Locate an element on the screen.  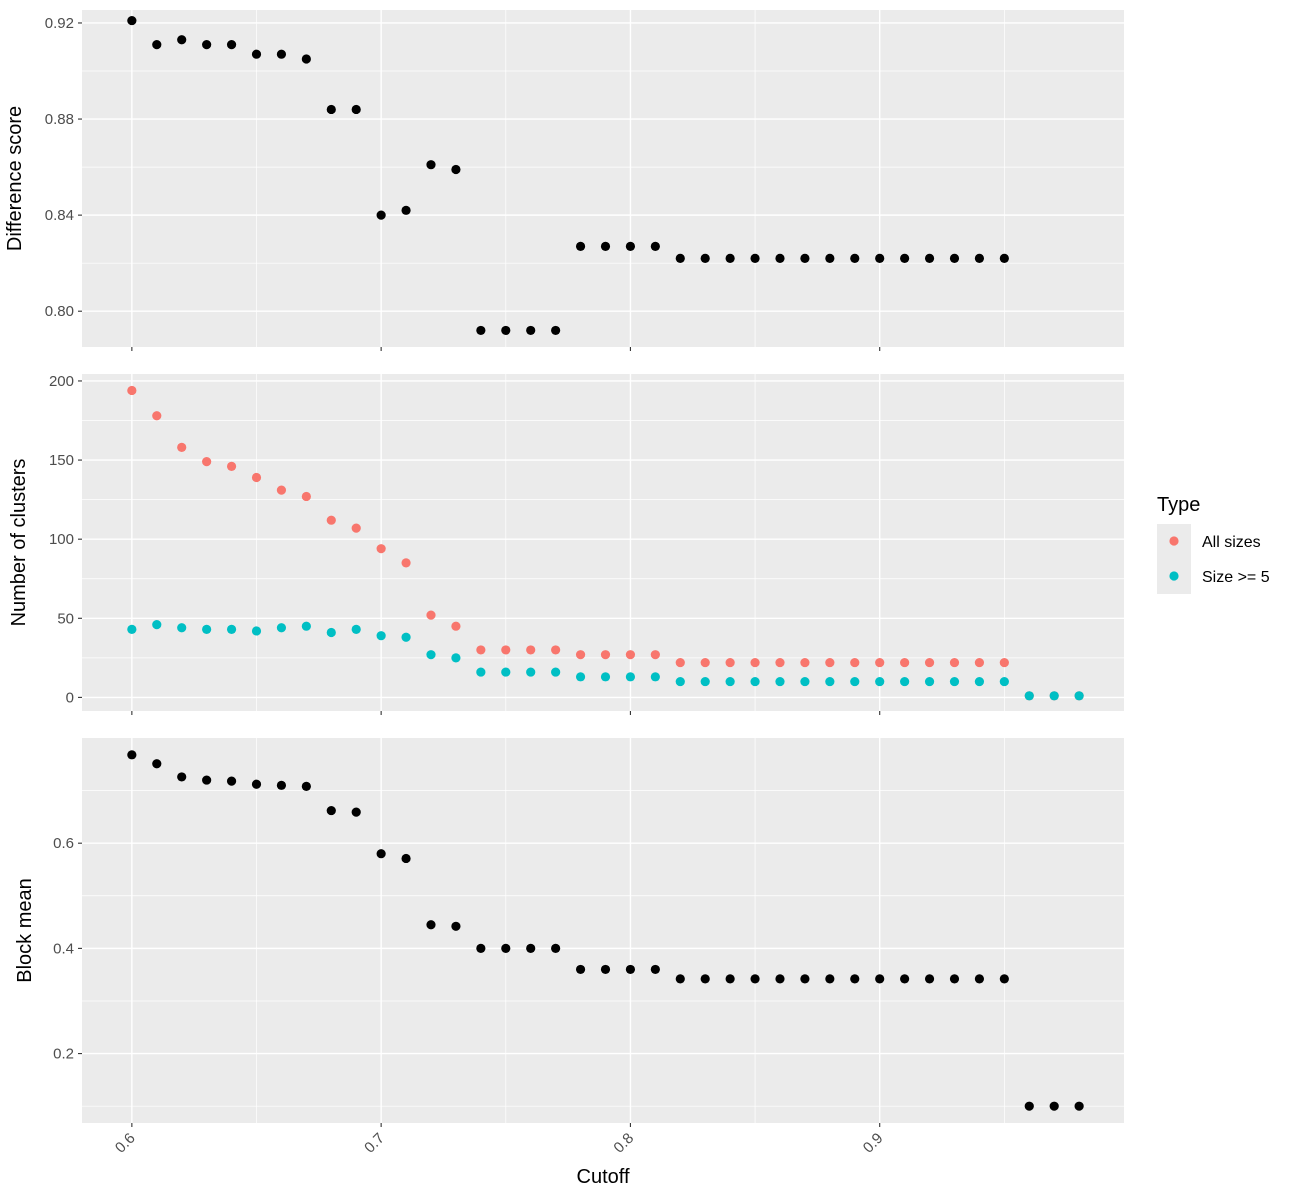
y-tick-label: 0.84 is located at coordinates (59, 215).